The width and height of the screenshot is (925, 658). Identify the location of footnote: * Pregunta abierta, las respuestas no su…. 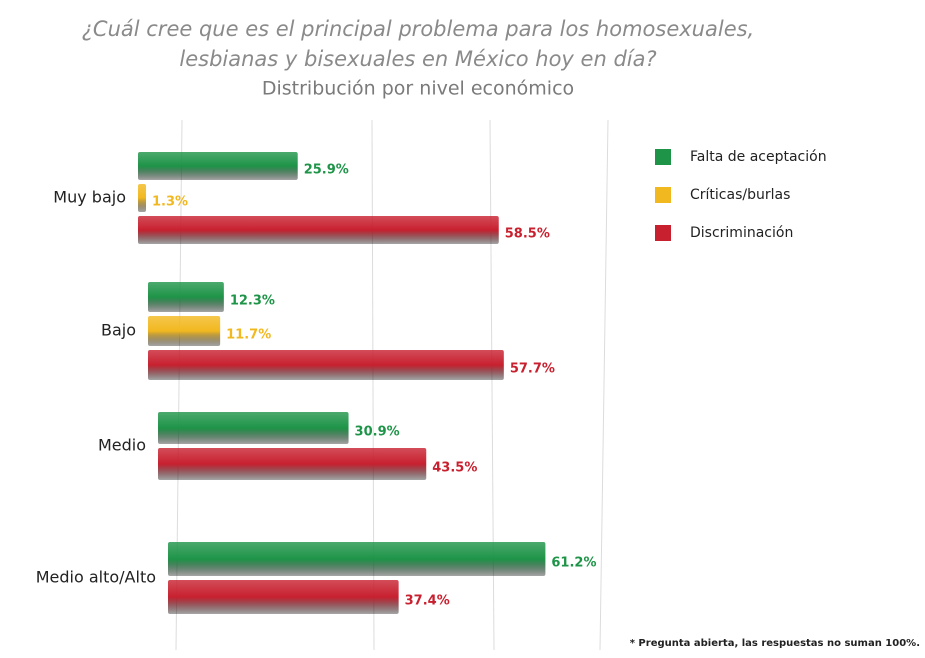
(775, 643).